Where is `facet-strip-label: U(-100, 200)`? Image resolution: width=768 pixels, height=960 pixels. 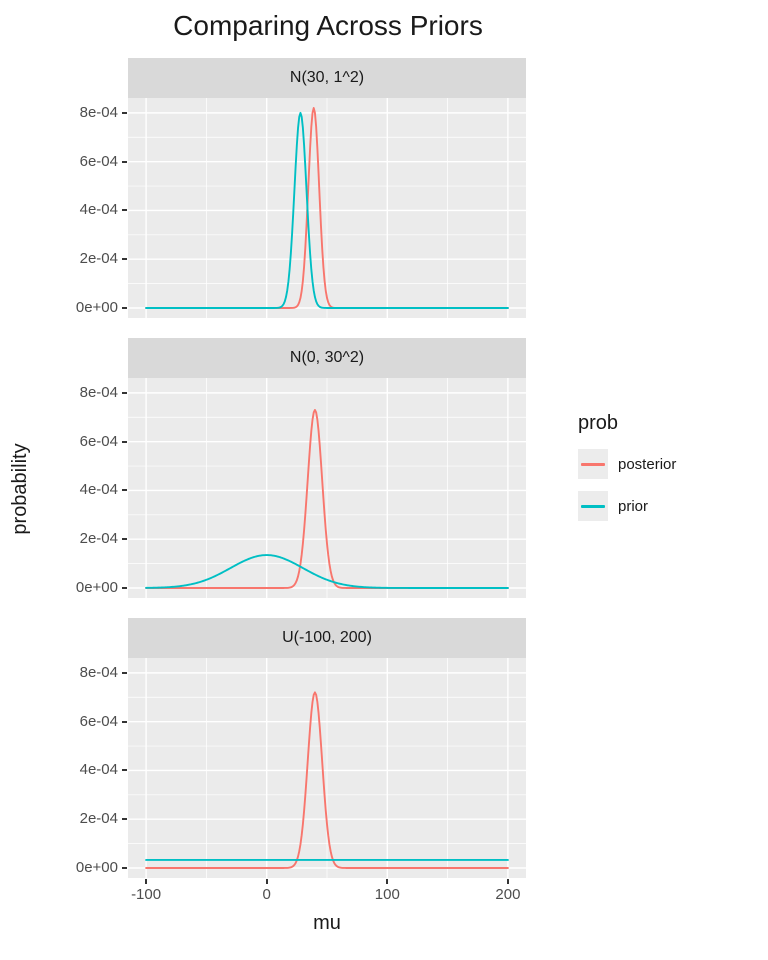
facet-strip-label: U(-100, 200) is located at coordinates (327, 637).